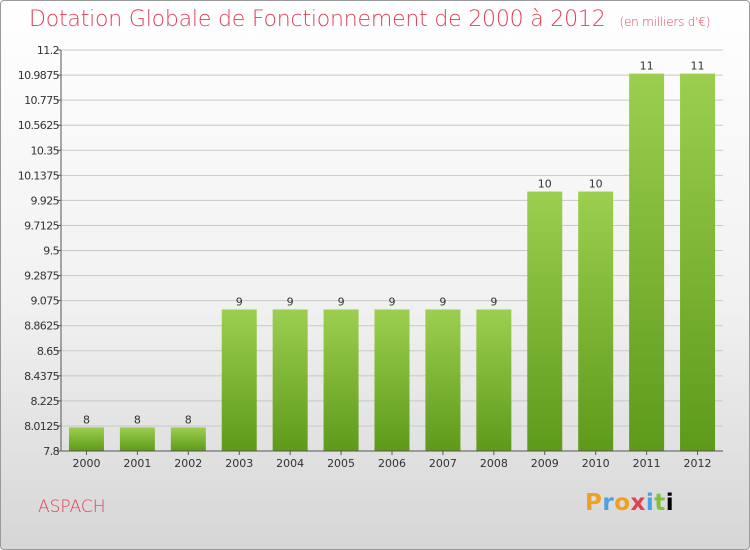 The width and height of the screenshot is (750, 550). What do you see at coordinates (137, 439) in the screenshot?
I see `bar-2001` at bounding box center [137, 439].